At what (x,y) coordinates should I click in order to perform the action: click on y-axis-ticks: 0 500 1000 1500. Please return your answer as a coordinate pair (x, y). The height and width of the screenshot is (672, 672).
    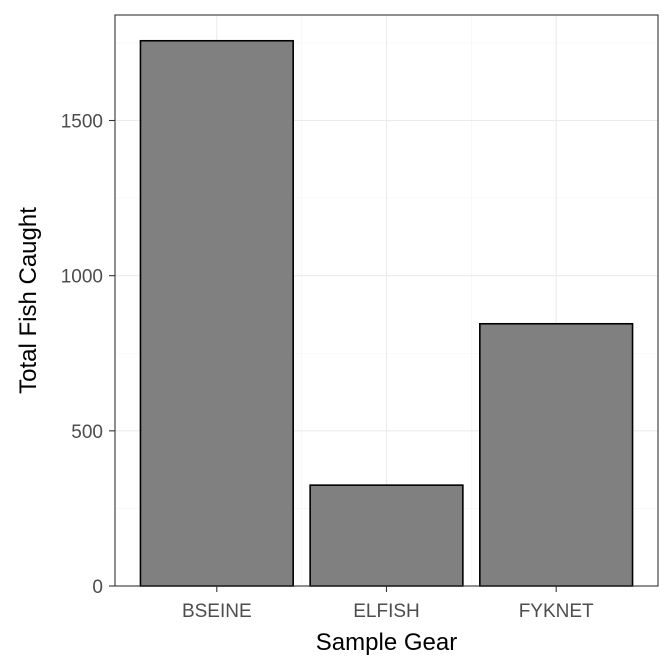
    Looking at the image, I should click on (88, 355).